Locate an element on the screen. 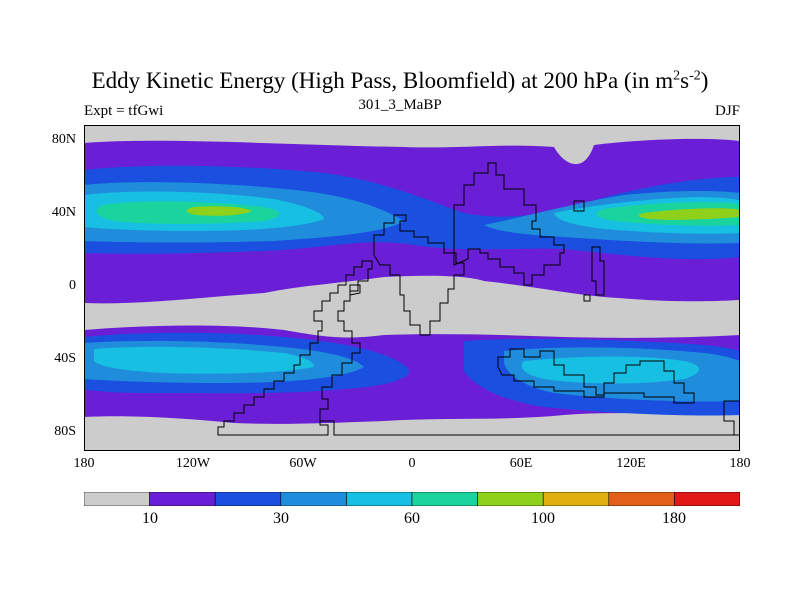 This screenshot has height=600, width=800. colorbar-label: 30 is located at coordinates (281, 518).